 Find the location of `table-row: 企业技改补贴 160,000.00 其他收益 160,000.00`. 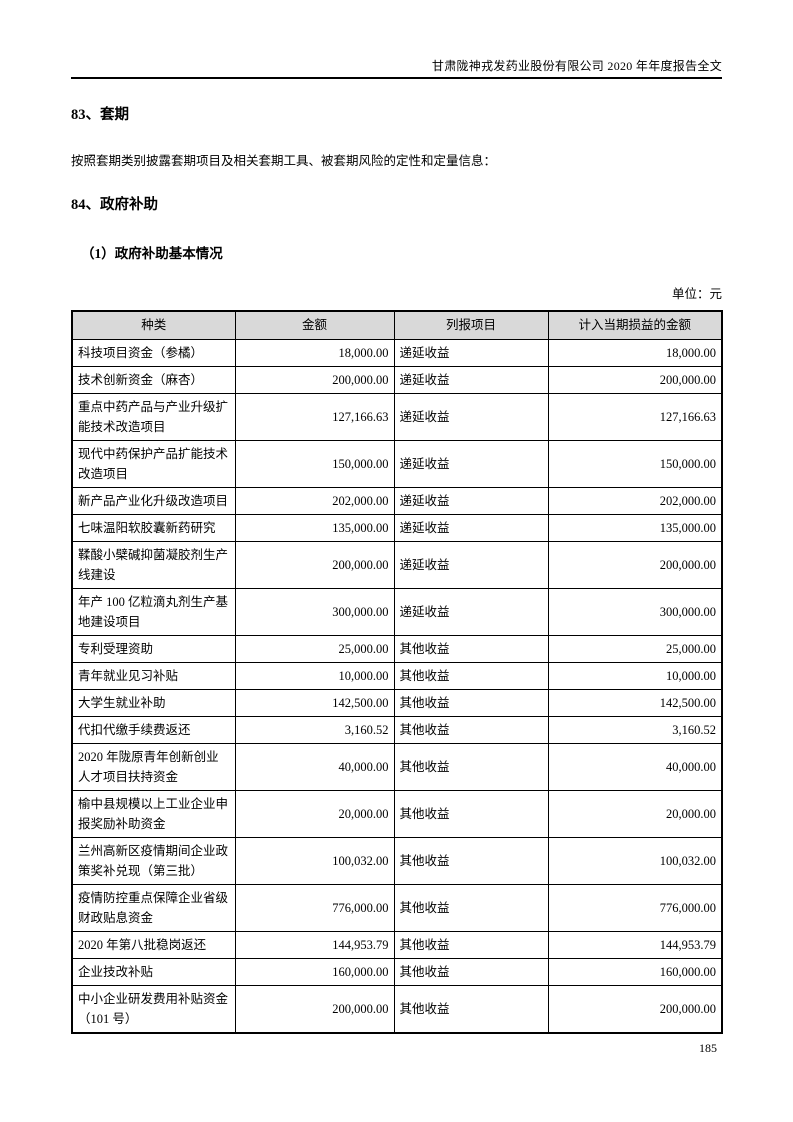

table-row: 企业技改补贴 160,000.00 其他收益 160,000.00 is located at coordinates (397, 972).